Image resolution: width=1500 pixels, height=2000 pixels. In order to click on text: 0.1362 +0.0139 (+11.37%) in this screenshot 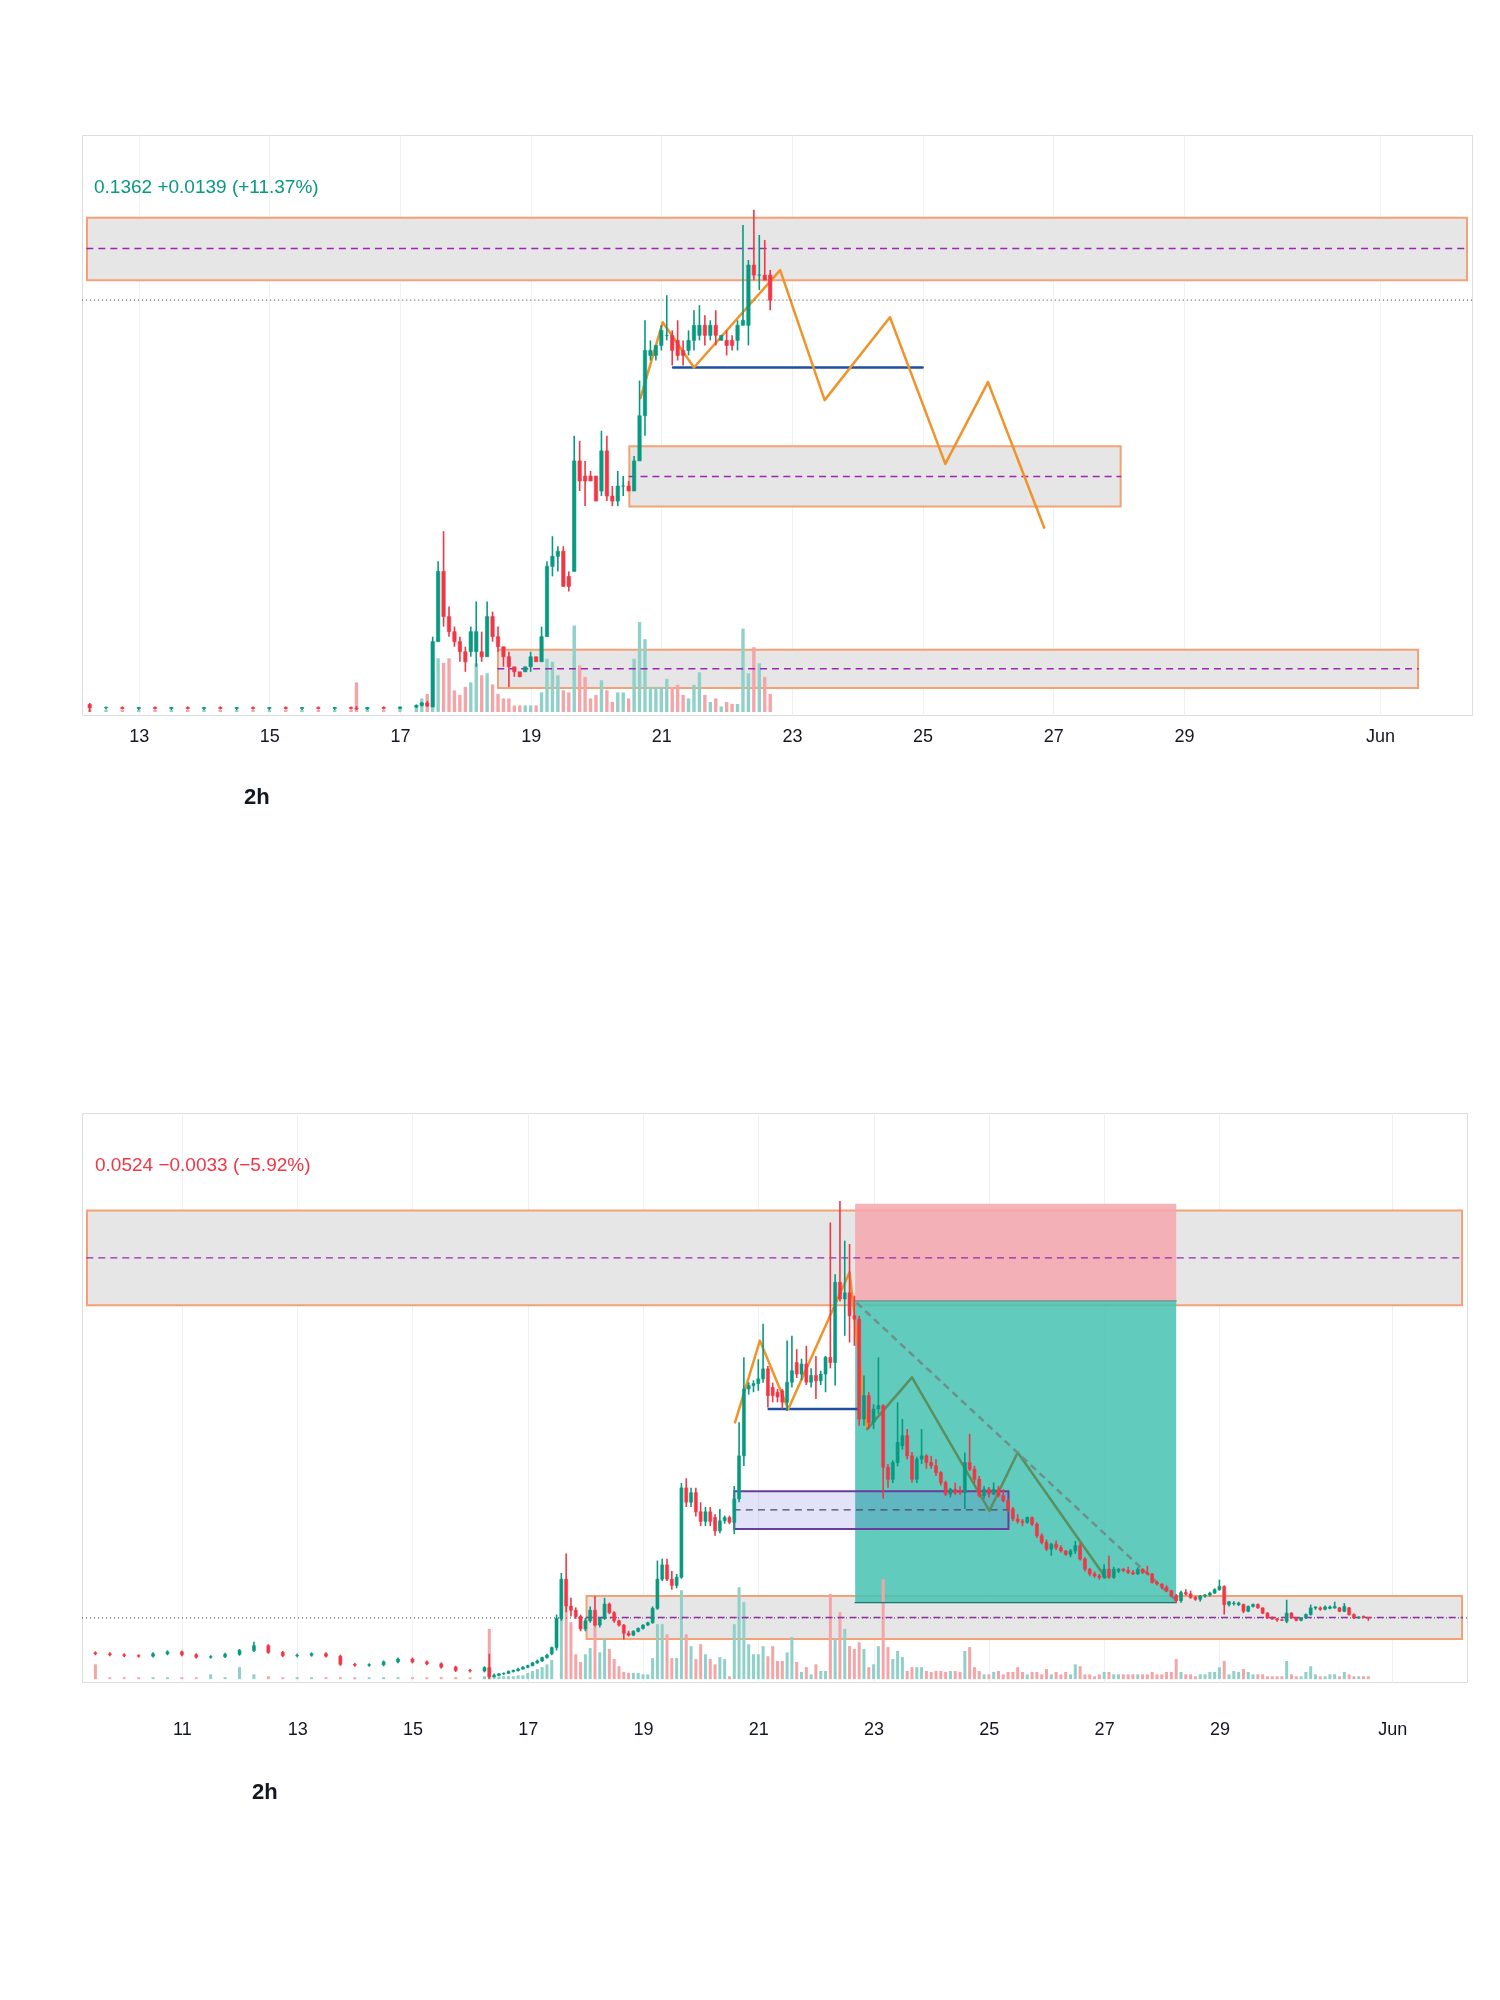, I will do `click(206, 186)`.